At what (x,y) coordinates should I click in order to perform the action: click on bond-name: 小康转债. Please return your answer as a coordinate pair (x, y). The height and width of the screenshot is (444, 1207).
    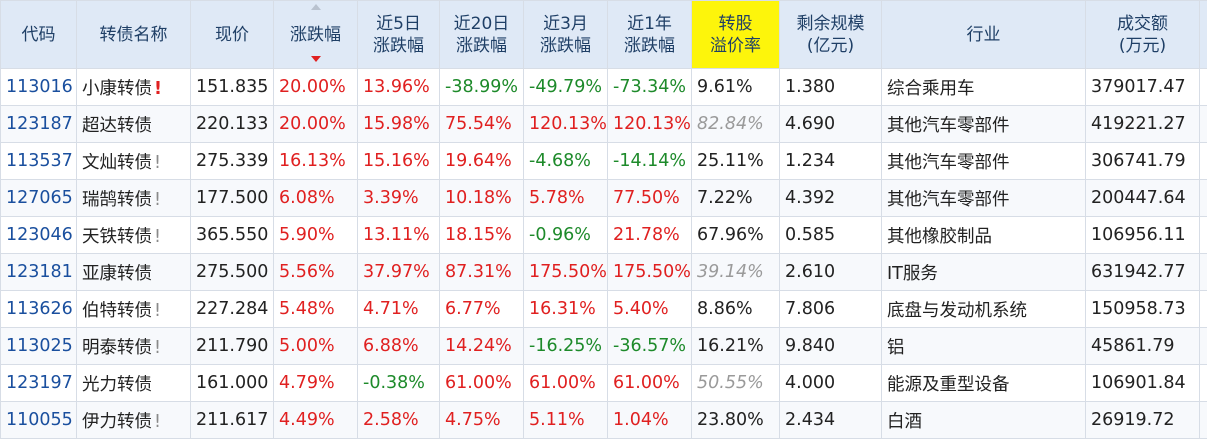
    Looking at the image, I should click on (117, 88).